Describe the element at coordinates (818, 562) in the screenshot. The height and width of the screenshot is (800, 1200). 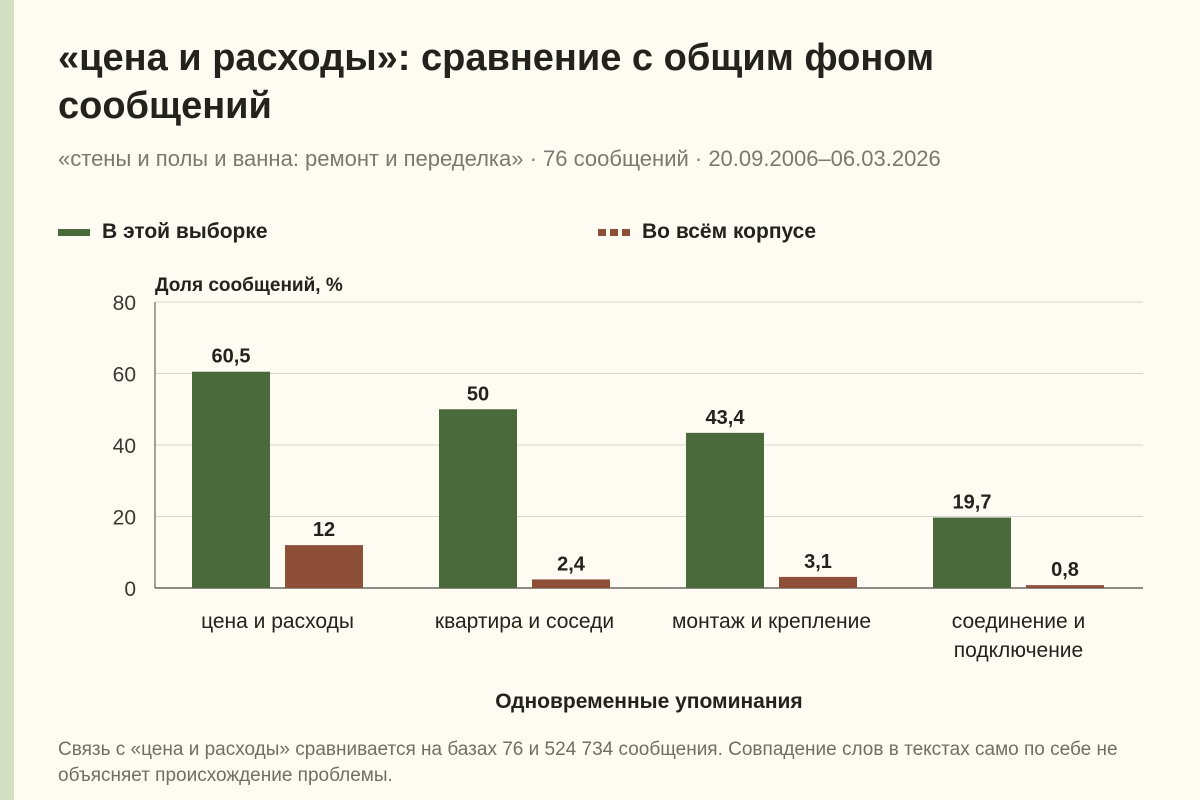
I see `data-label: 3,1` at that location.